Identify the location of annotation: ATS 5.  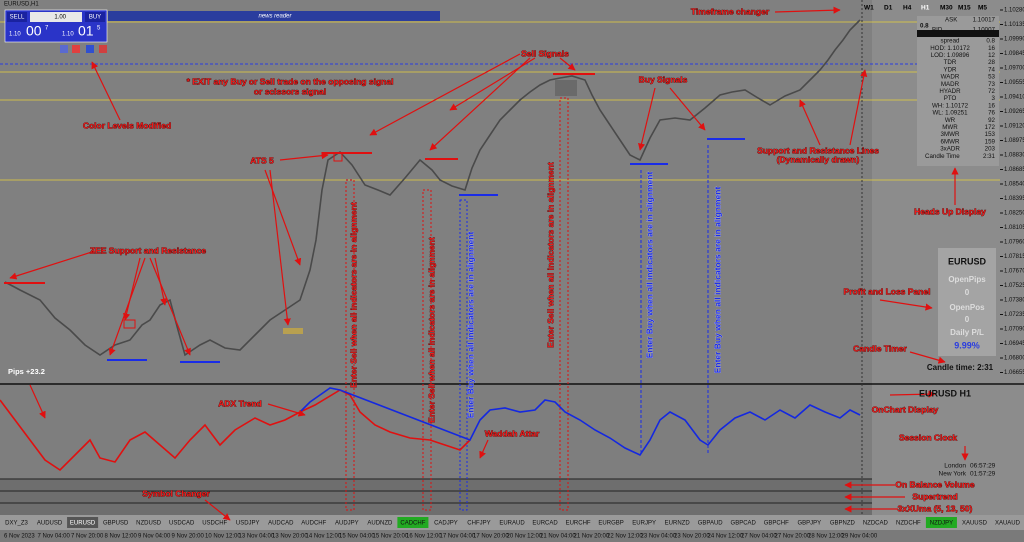
(262, 160).